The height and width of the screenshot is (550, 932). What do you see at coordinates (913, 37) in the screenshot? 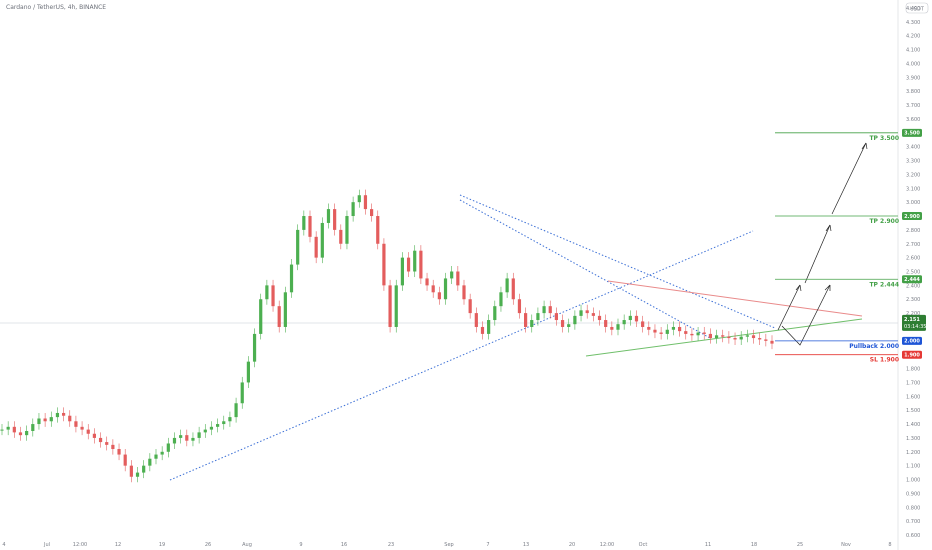
I see `price-tick-label: 4.200` at bounding box center [913, 37].